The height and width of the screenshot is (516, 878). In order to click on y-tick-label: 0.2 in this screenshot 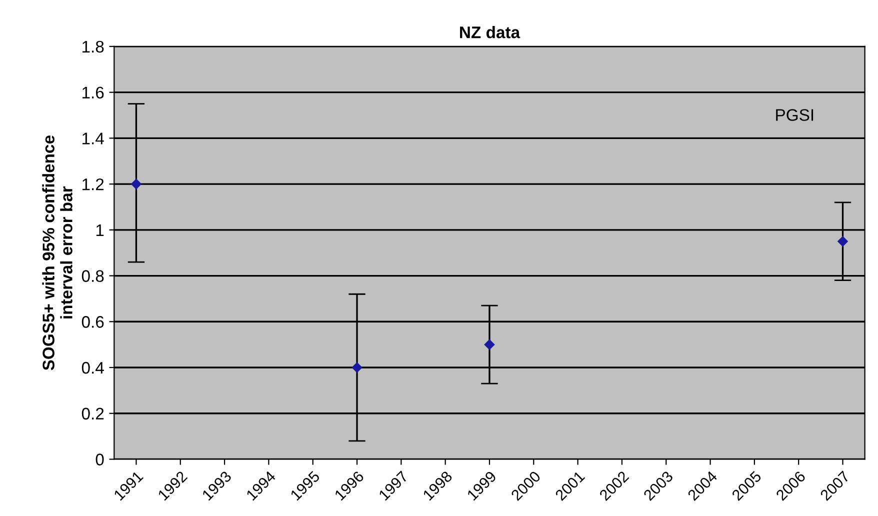, I will do `click(93, 414)`.